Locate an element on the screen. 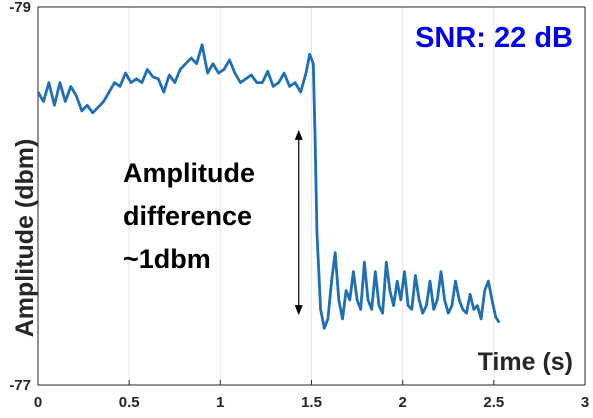  x-tick-label: 0.5 is located at coordinates (129, 402).